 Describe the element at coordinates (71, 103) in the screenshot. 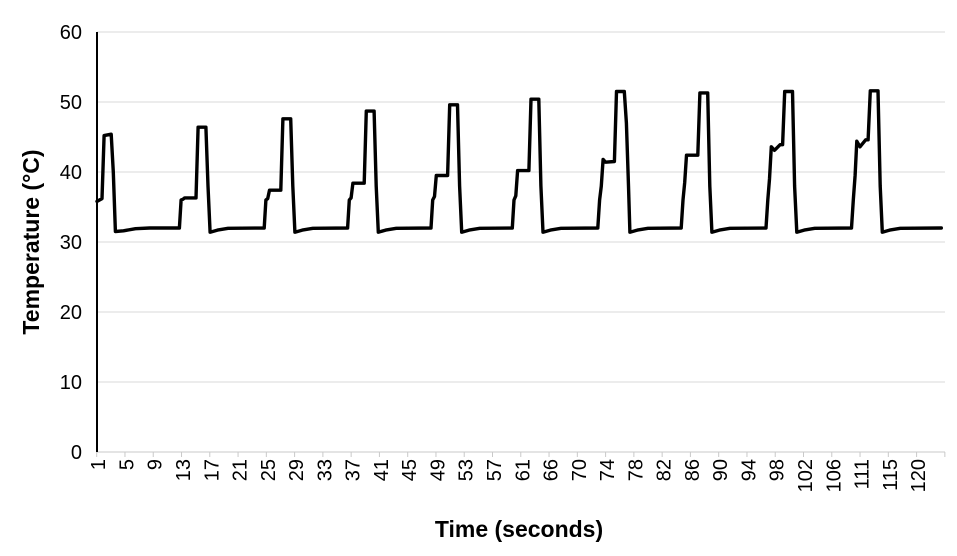

I see `y-tick-label: 50` at that location.